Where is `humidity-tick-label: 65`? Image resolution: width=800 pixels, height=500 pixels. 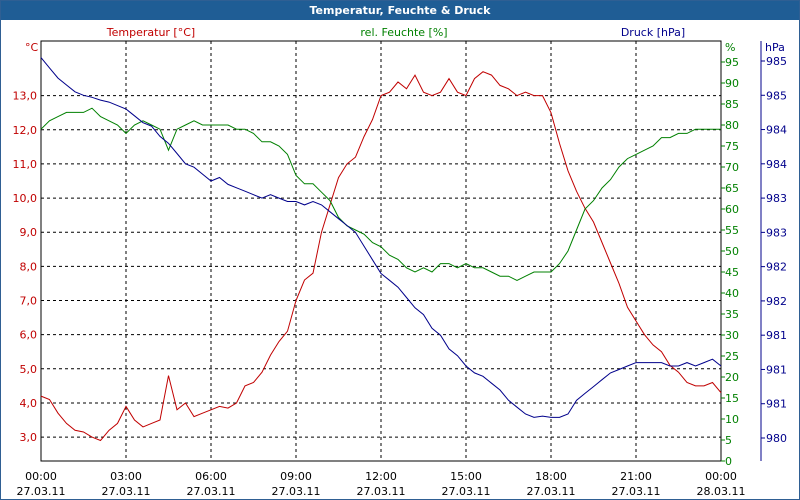 humidity-tick-label: 65 is located at coordinates (732, 188).